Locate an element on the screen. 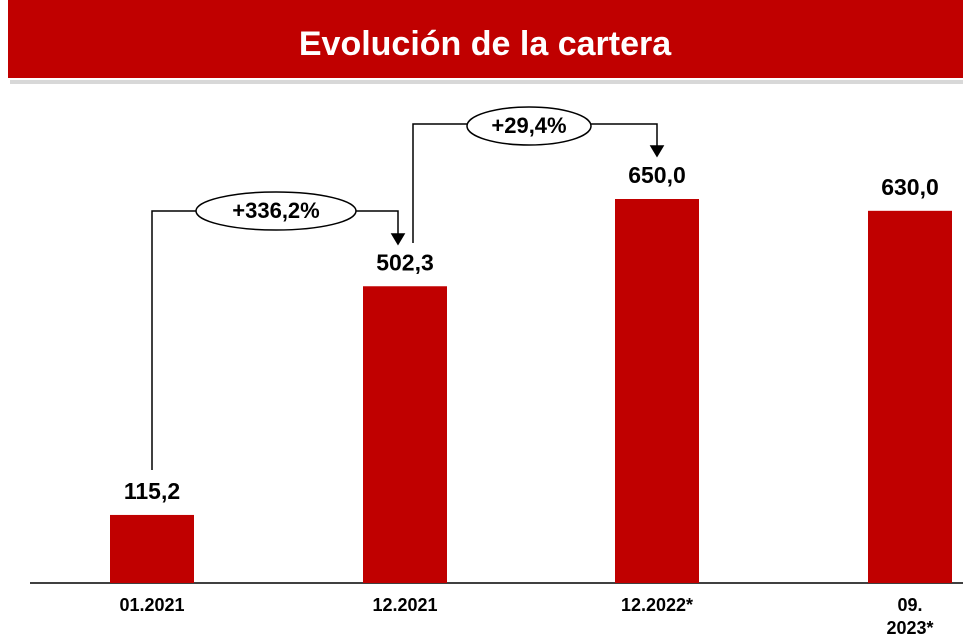 This screenshot has height=640, width=963. x-tick-label: 01.2021 is located at coordinates (152, 605).